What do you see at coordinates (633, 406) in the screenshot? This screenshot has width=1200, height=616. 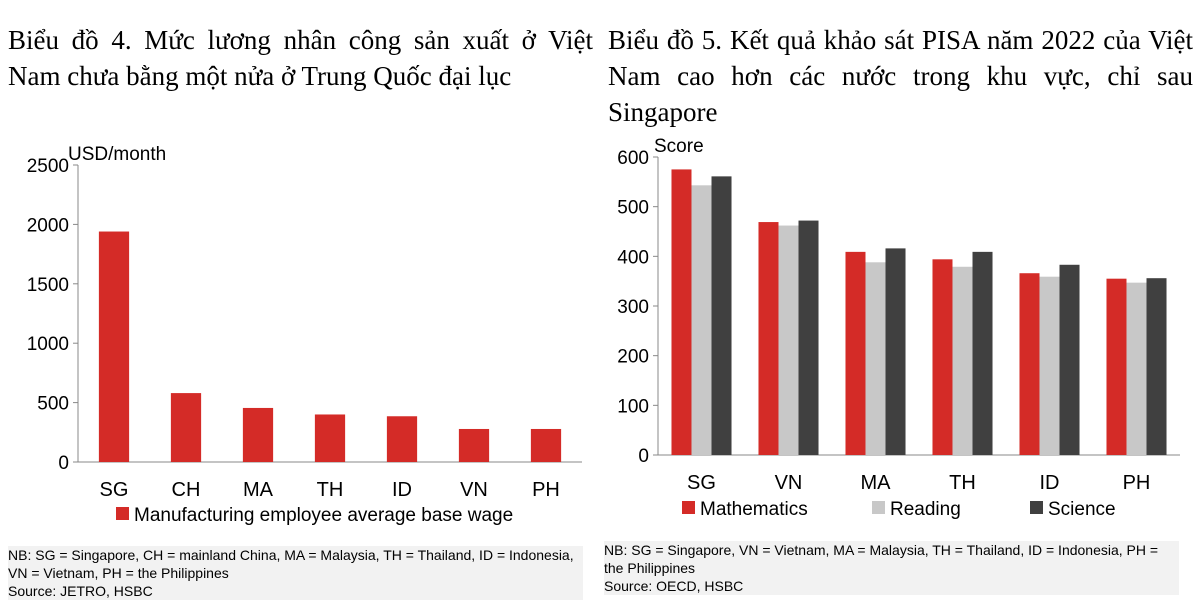 I see `y-tick-label: 100` at bounding box center [633, 406].